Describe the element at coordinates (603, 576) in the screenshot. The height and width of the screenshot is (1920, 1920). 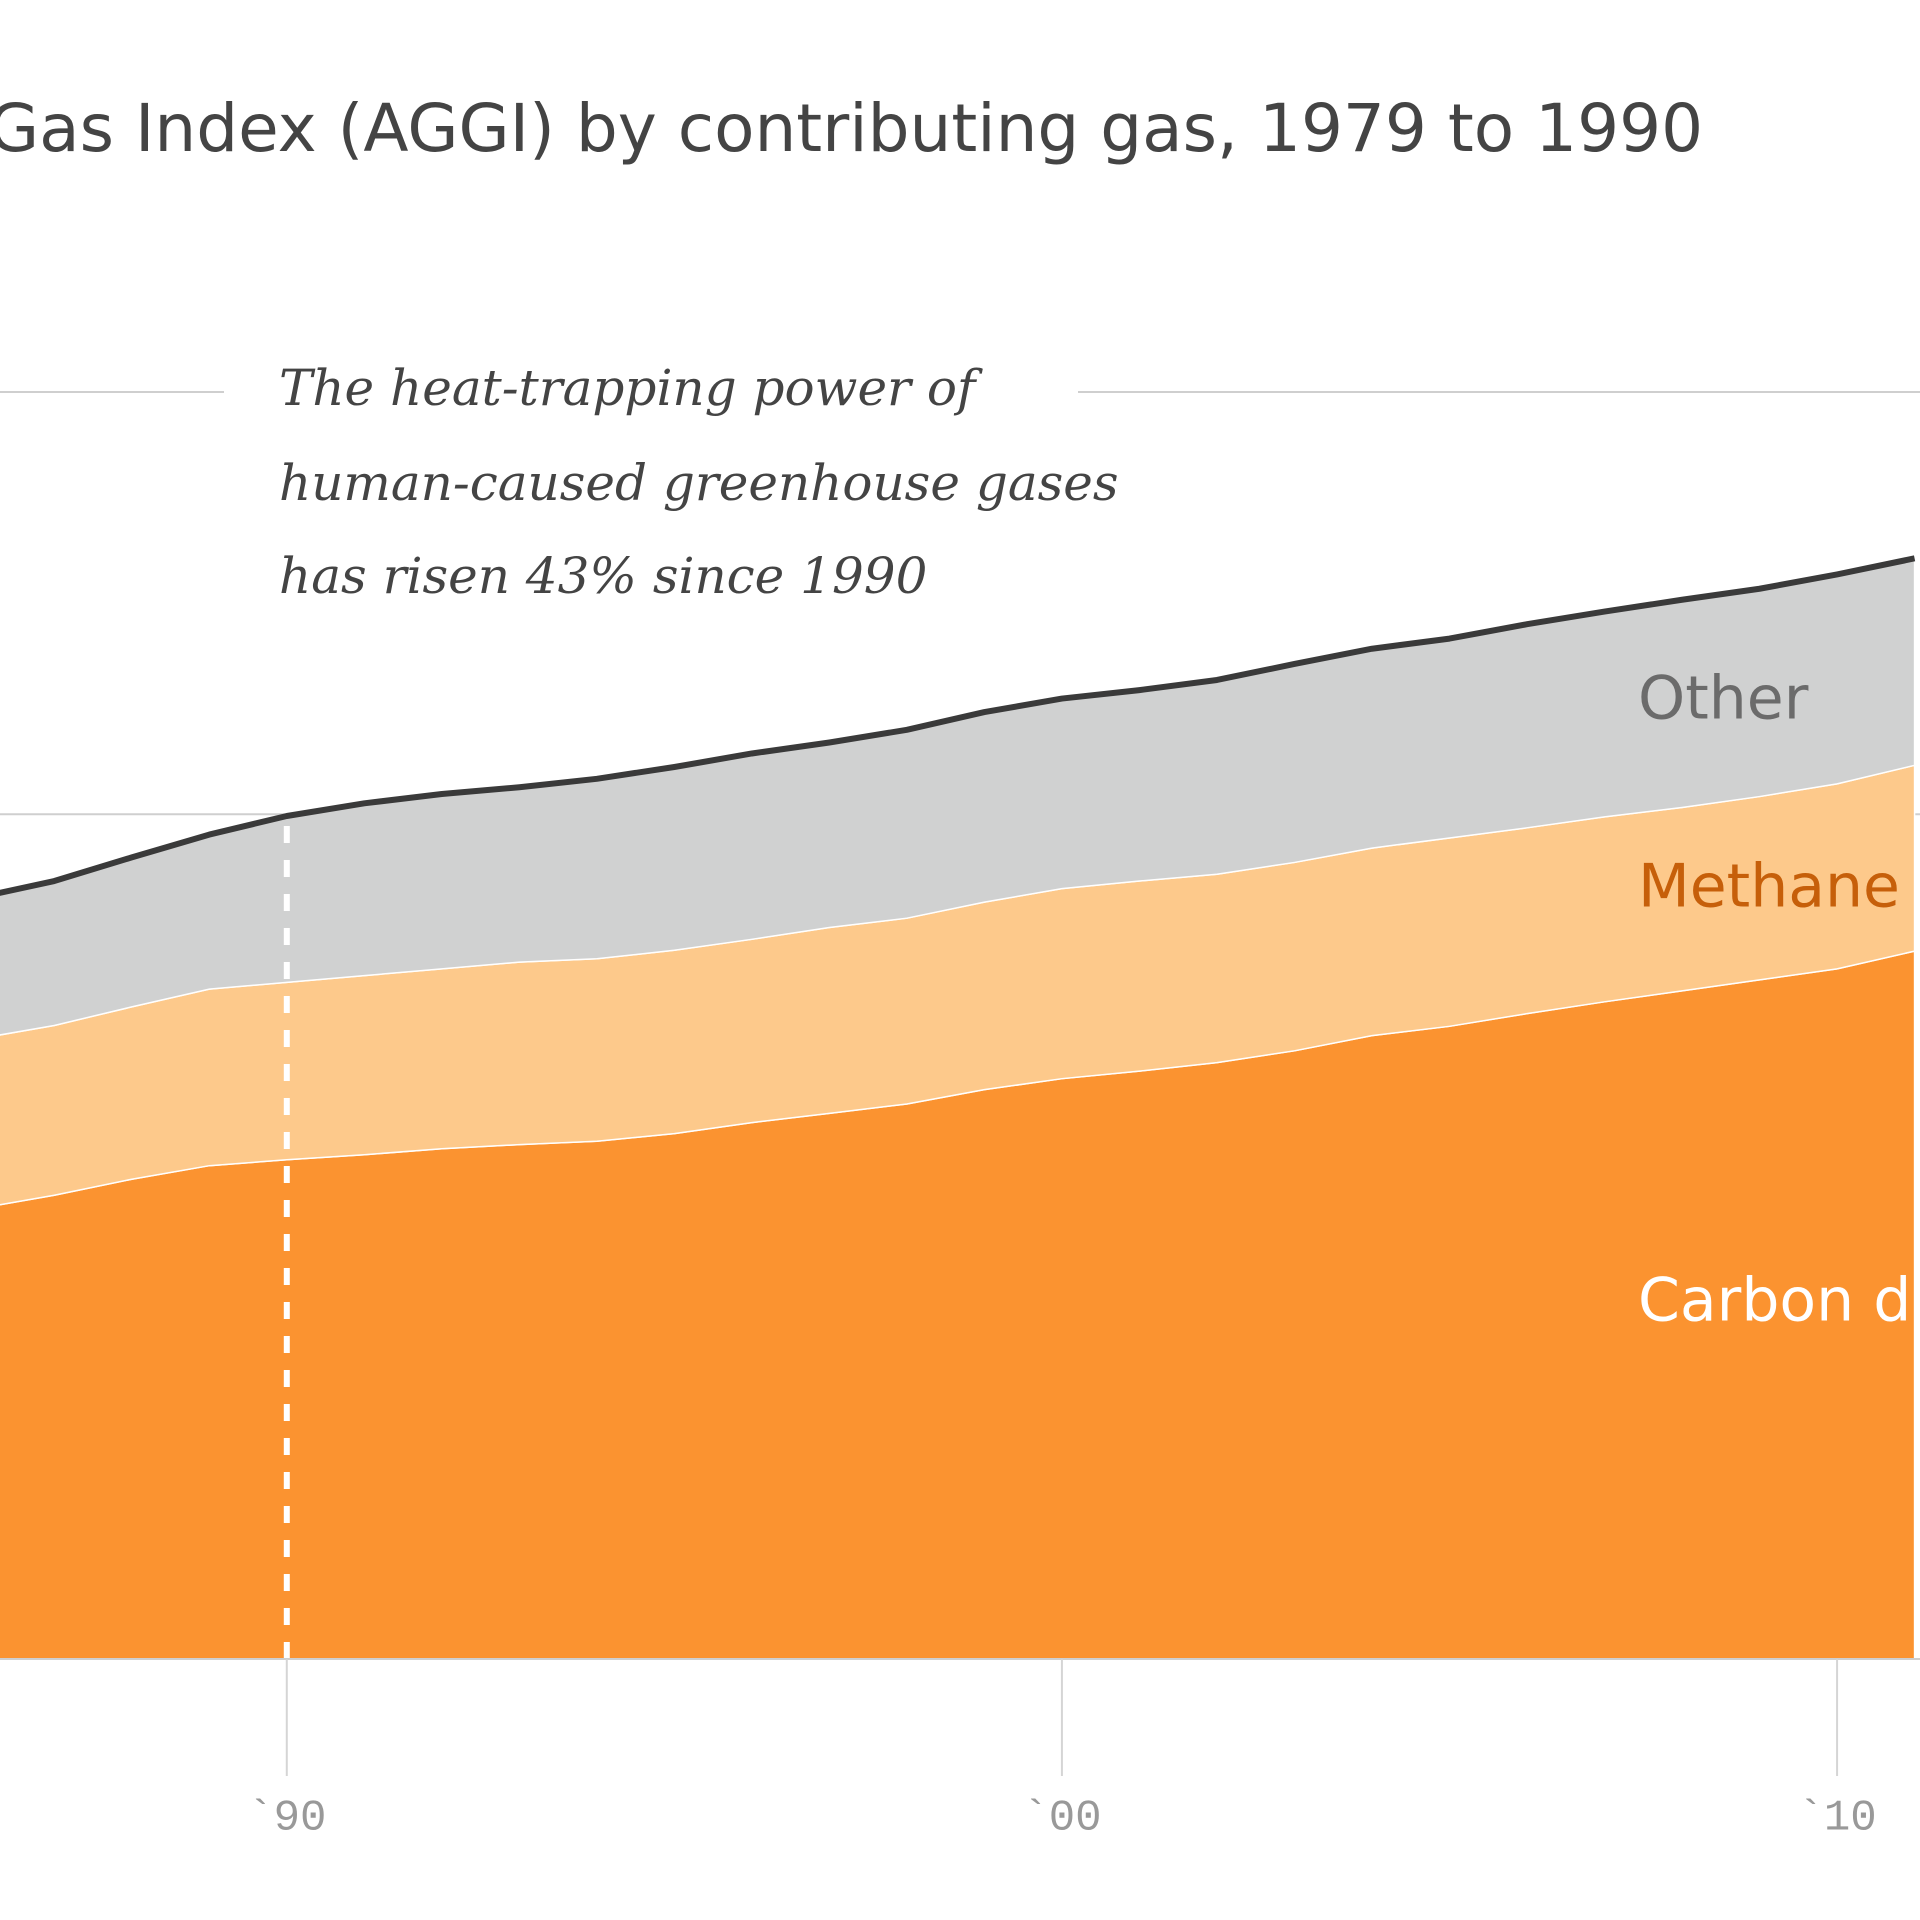
I see `annotation-line: has risen 43% since 1990` at that location.